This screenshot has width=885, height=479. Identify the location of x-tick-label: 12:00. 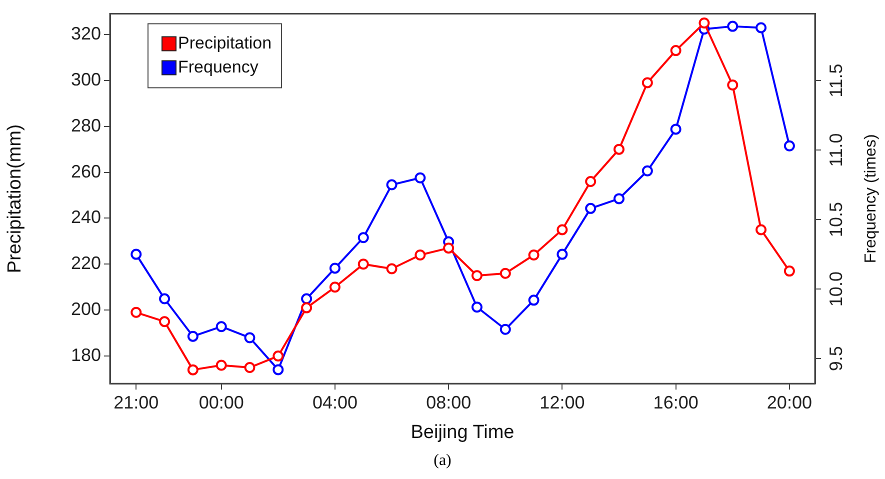
(562, 402).